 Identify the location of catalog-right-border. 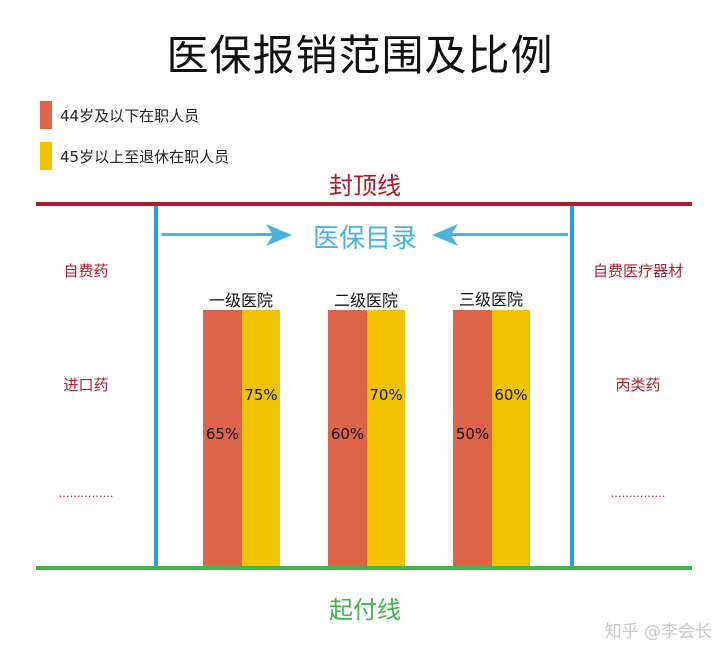
(572, 386).